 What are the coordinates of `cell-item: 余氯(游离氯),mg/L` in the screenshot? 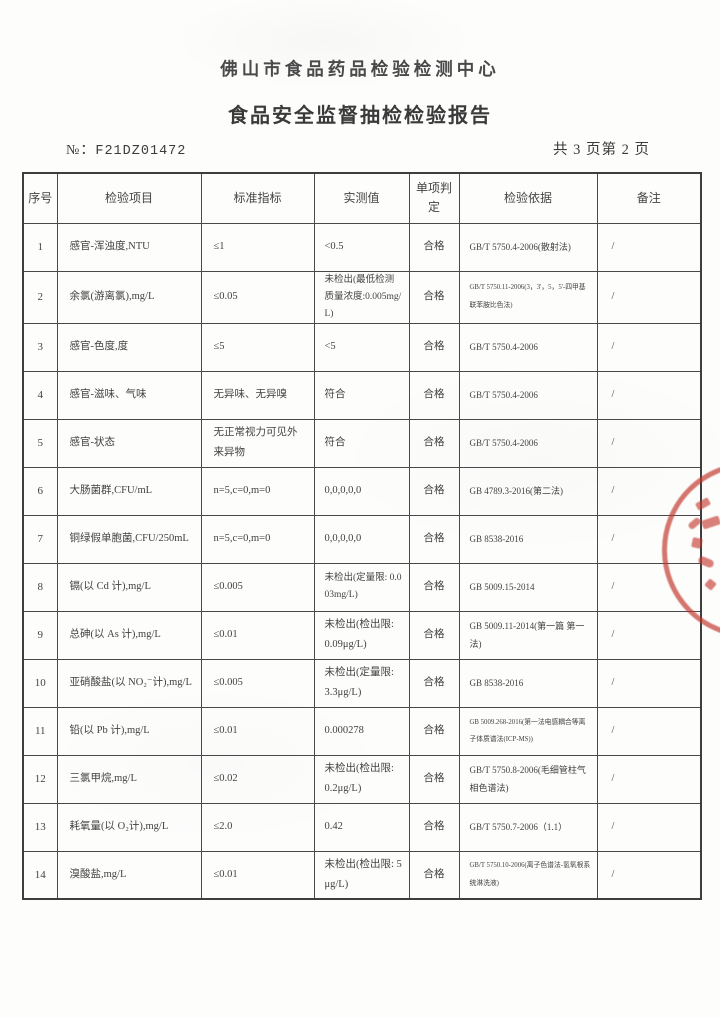 It's located at (129, 297).